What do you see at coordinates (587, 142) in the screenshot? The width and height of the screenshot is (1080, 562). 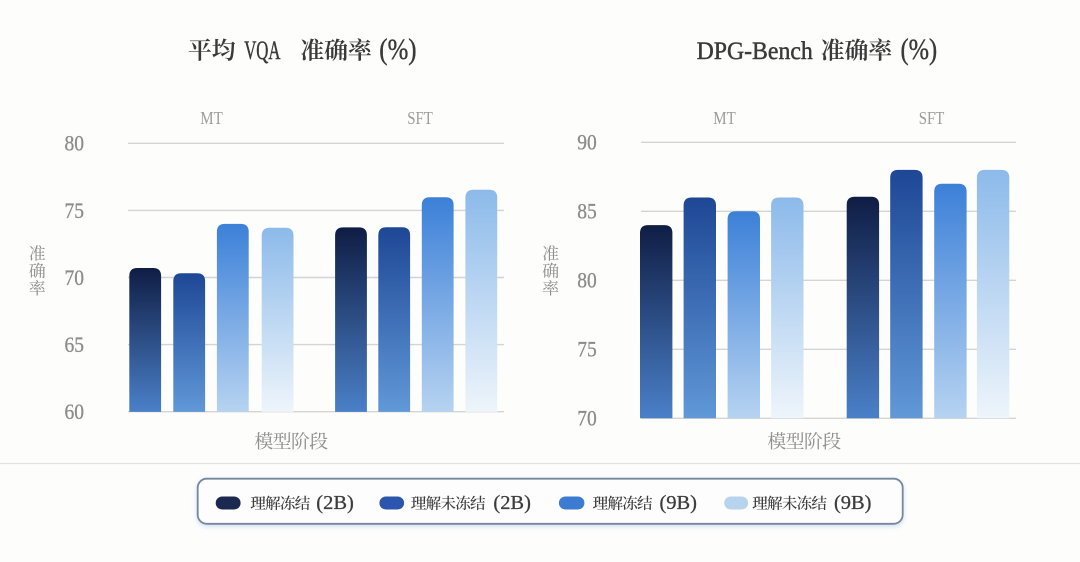 I see `svg-text: 90` at bounding box center [587, 142].